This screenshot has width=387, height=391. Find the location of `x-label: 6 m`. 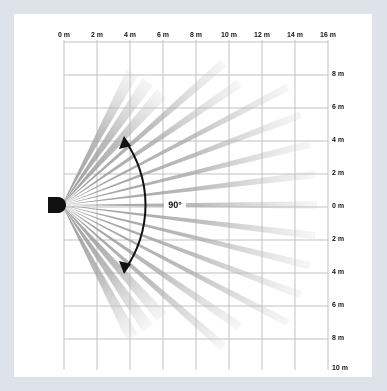

x-label: 6 m is located at coordinates (163, 35).